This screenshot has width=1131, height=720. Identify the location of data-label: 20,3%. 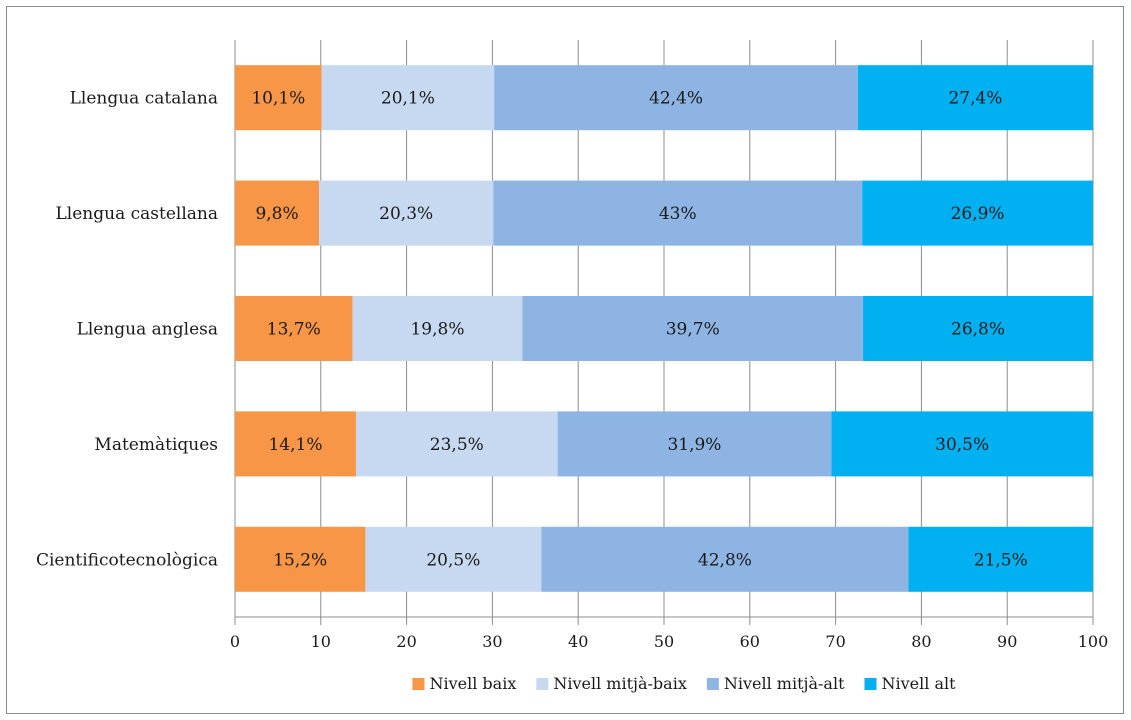
(406, 214).